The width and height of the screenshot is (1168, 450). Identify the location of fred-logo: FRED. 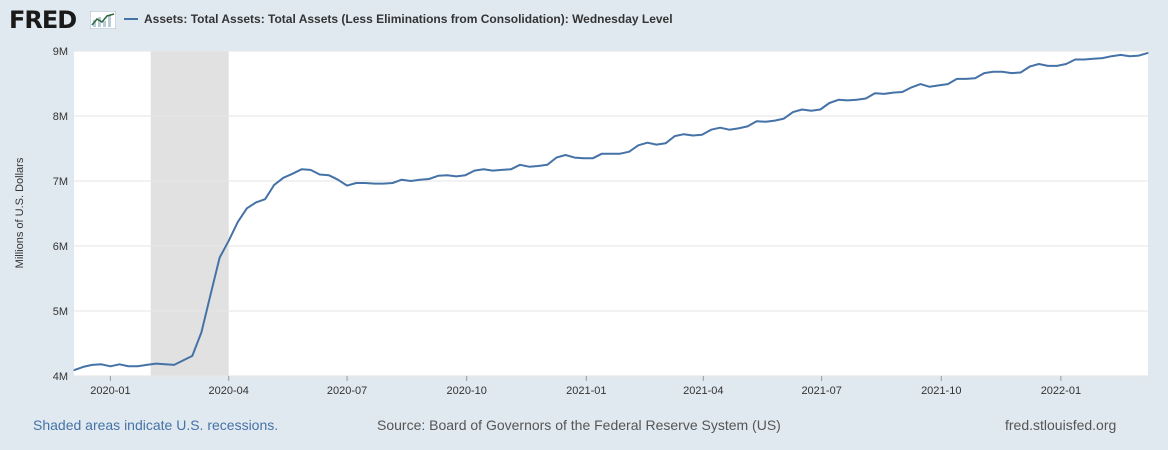
(43, 20).